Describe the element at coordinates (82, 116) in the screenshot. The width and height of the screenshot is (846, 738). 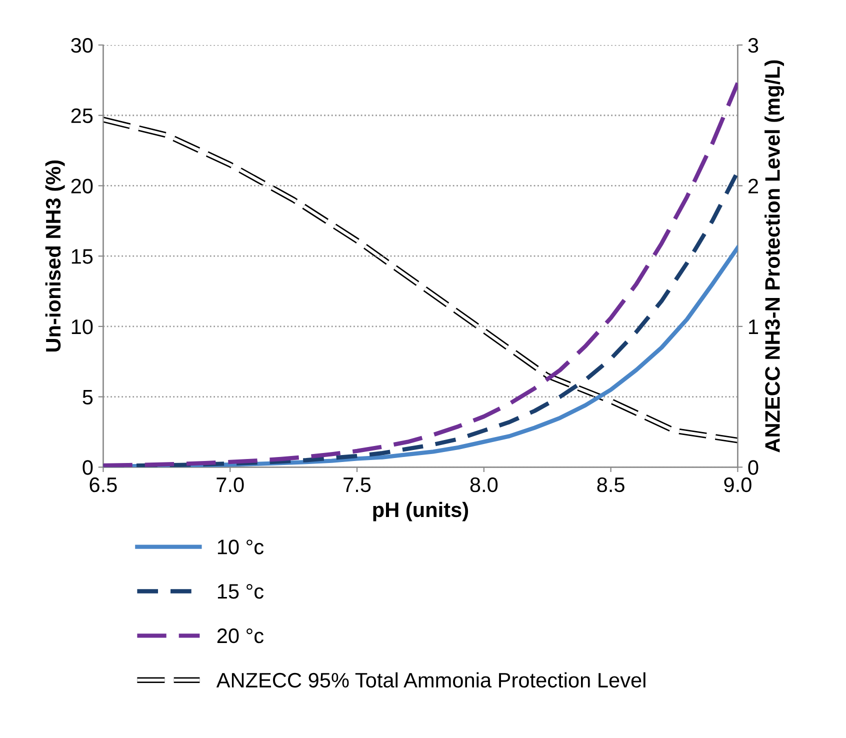
I see `y-tick-label: 25` at that location.